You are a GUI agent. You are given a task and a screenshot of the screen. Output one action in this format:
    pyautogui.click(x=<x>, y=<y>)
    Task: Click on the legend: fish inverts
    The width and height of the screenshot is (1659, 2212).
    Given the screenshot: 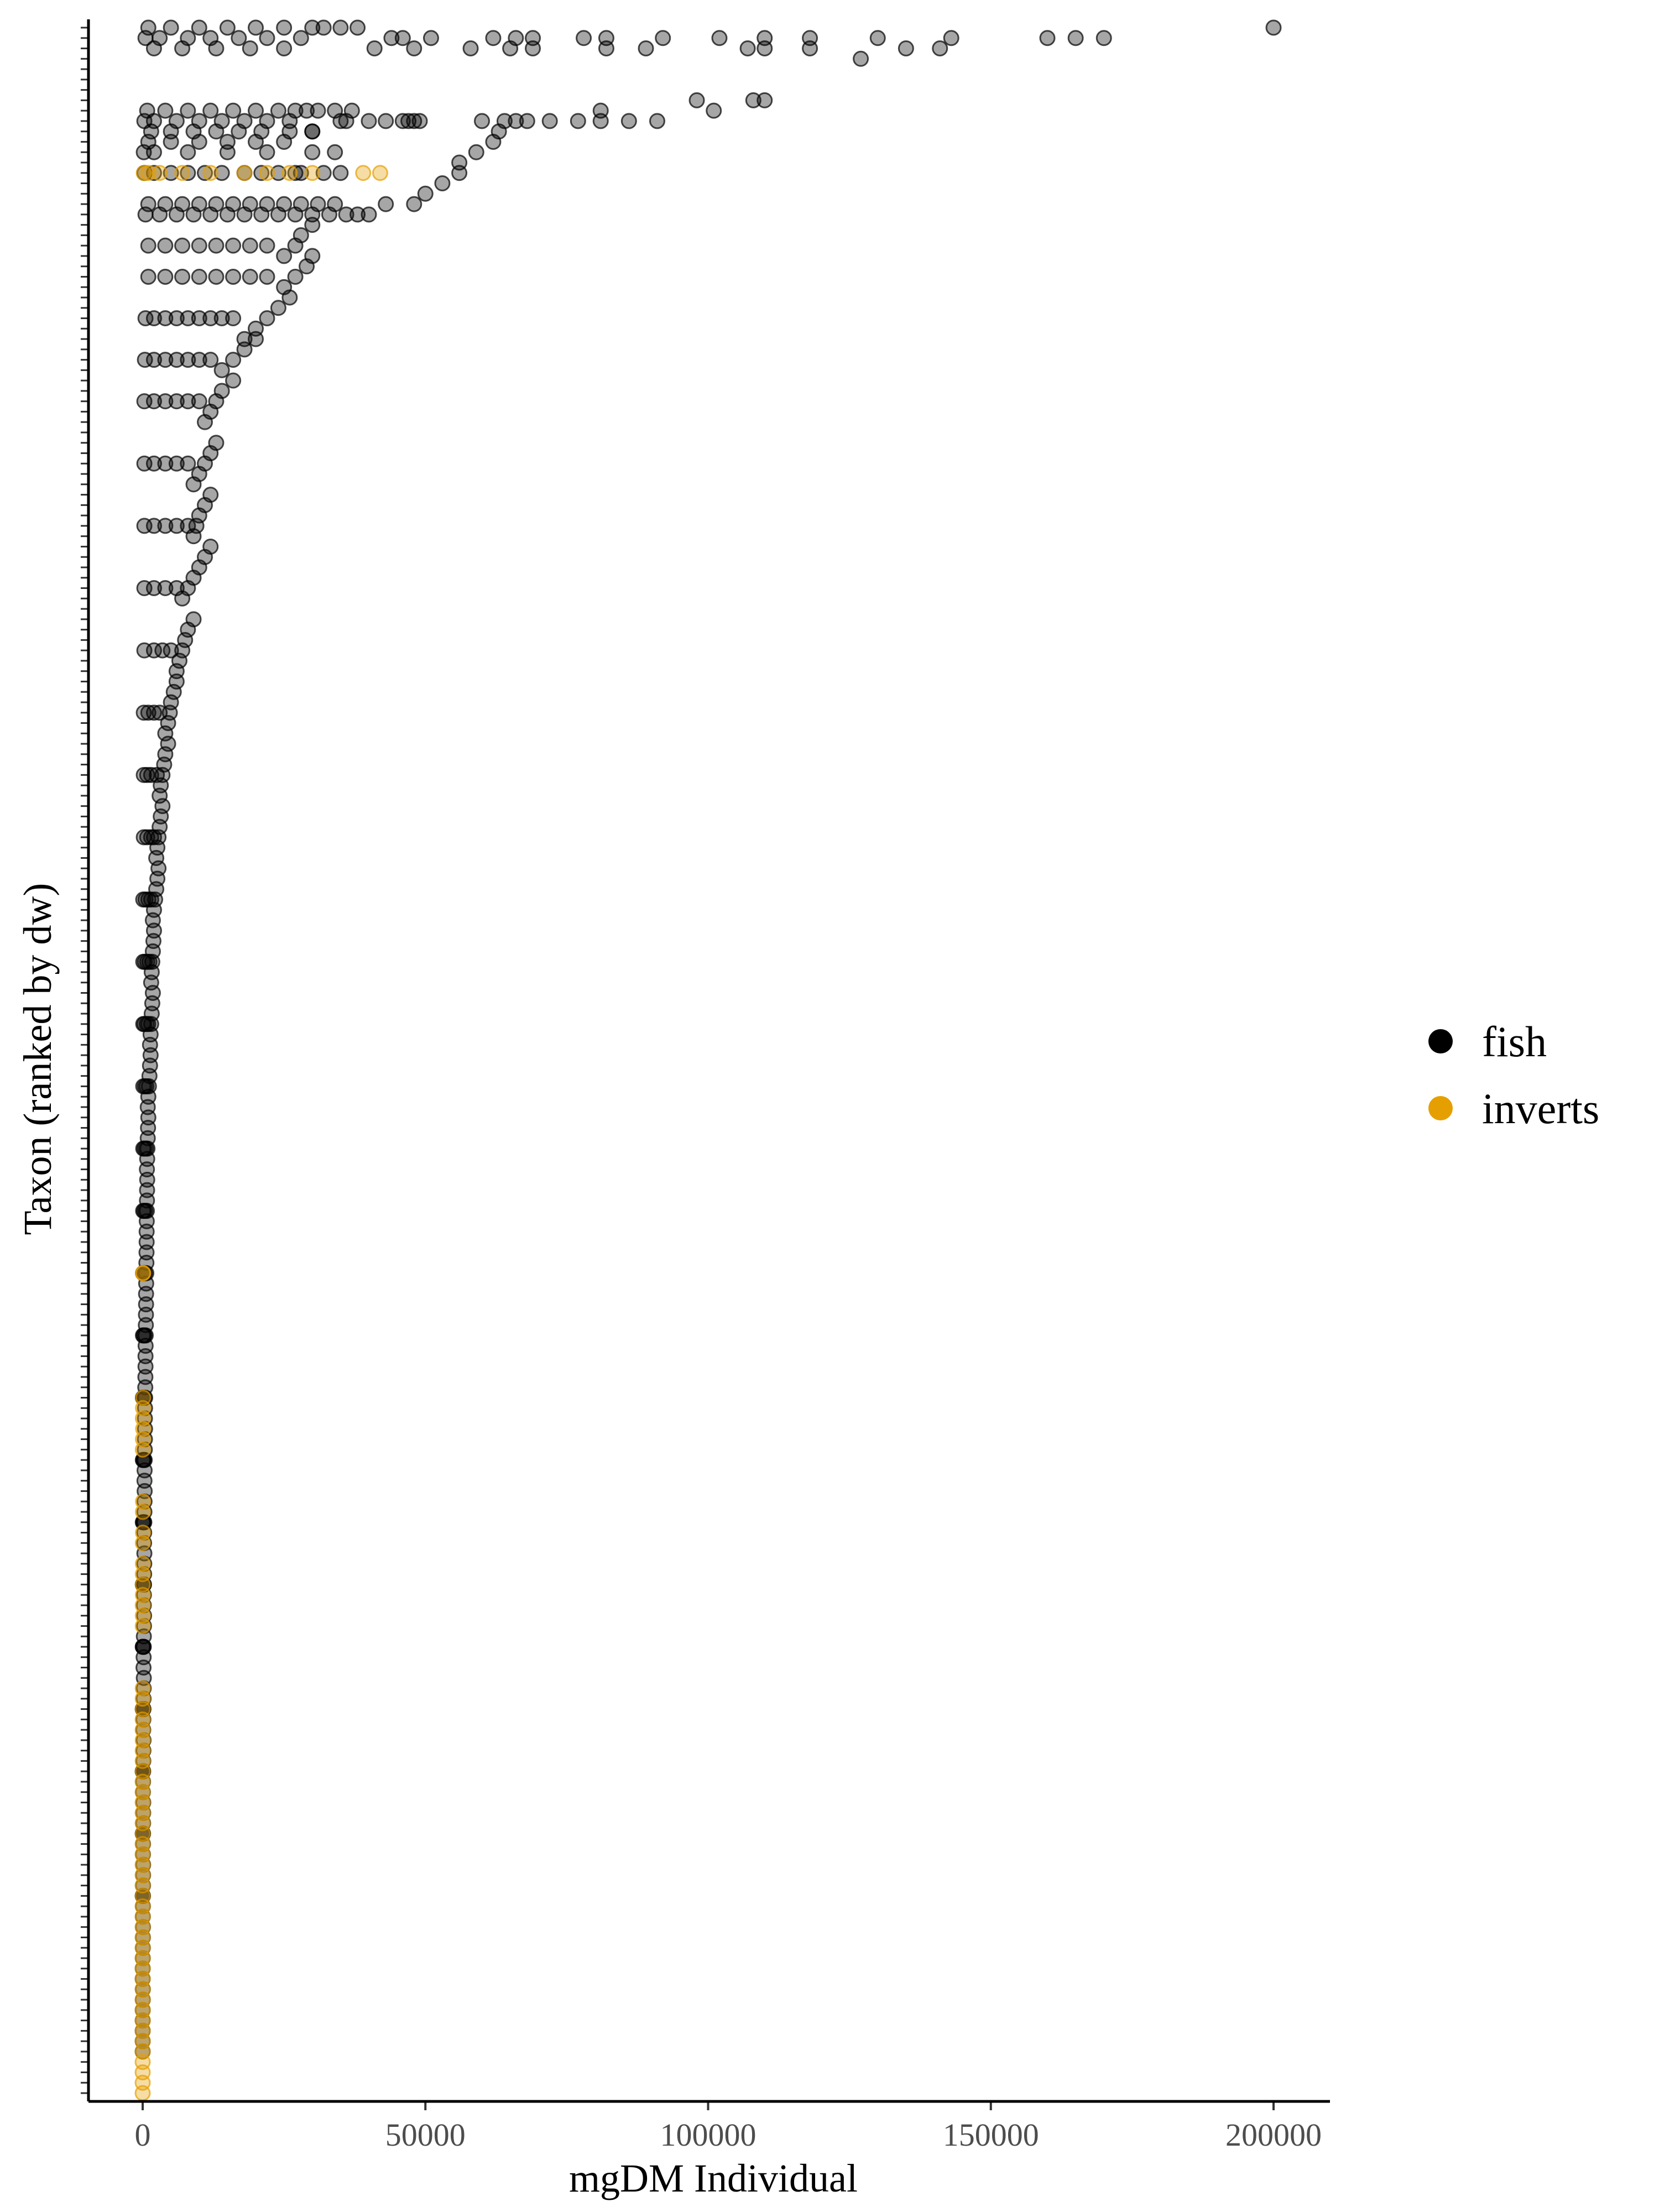 What is the action you would take?
    pyautogui.click(x=1514, y=1076)
    